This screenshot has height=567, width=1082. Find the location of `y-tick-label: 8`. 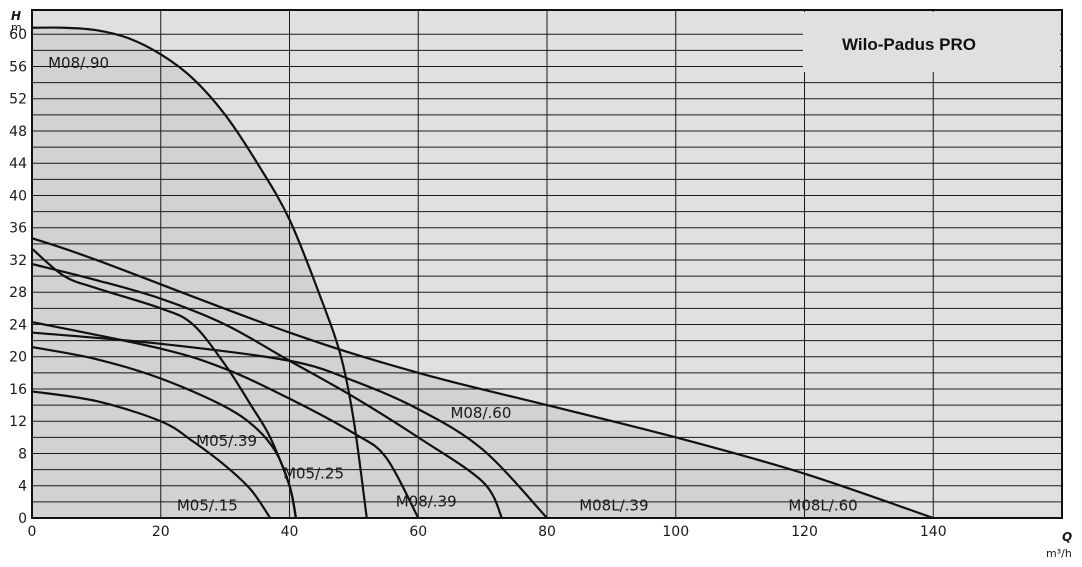

y-tick-label: 8 is located at coordinates (22, 454).